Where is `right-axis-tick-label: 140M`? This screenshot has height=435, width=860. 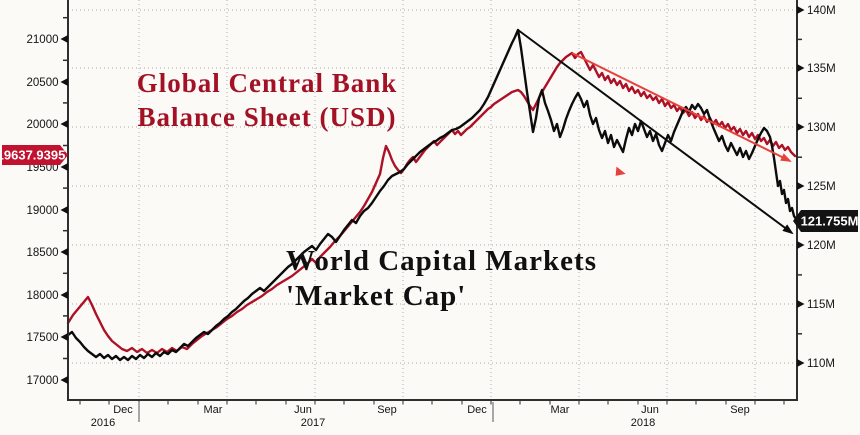 right-axis-tick-label: 140M is located at coordinates (821, 11).